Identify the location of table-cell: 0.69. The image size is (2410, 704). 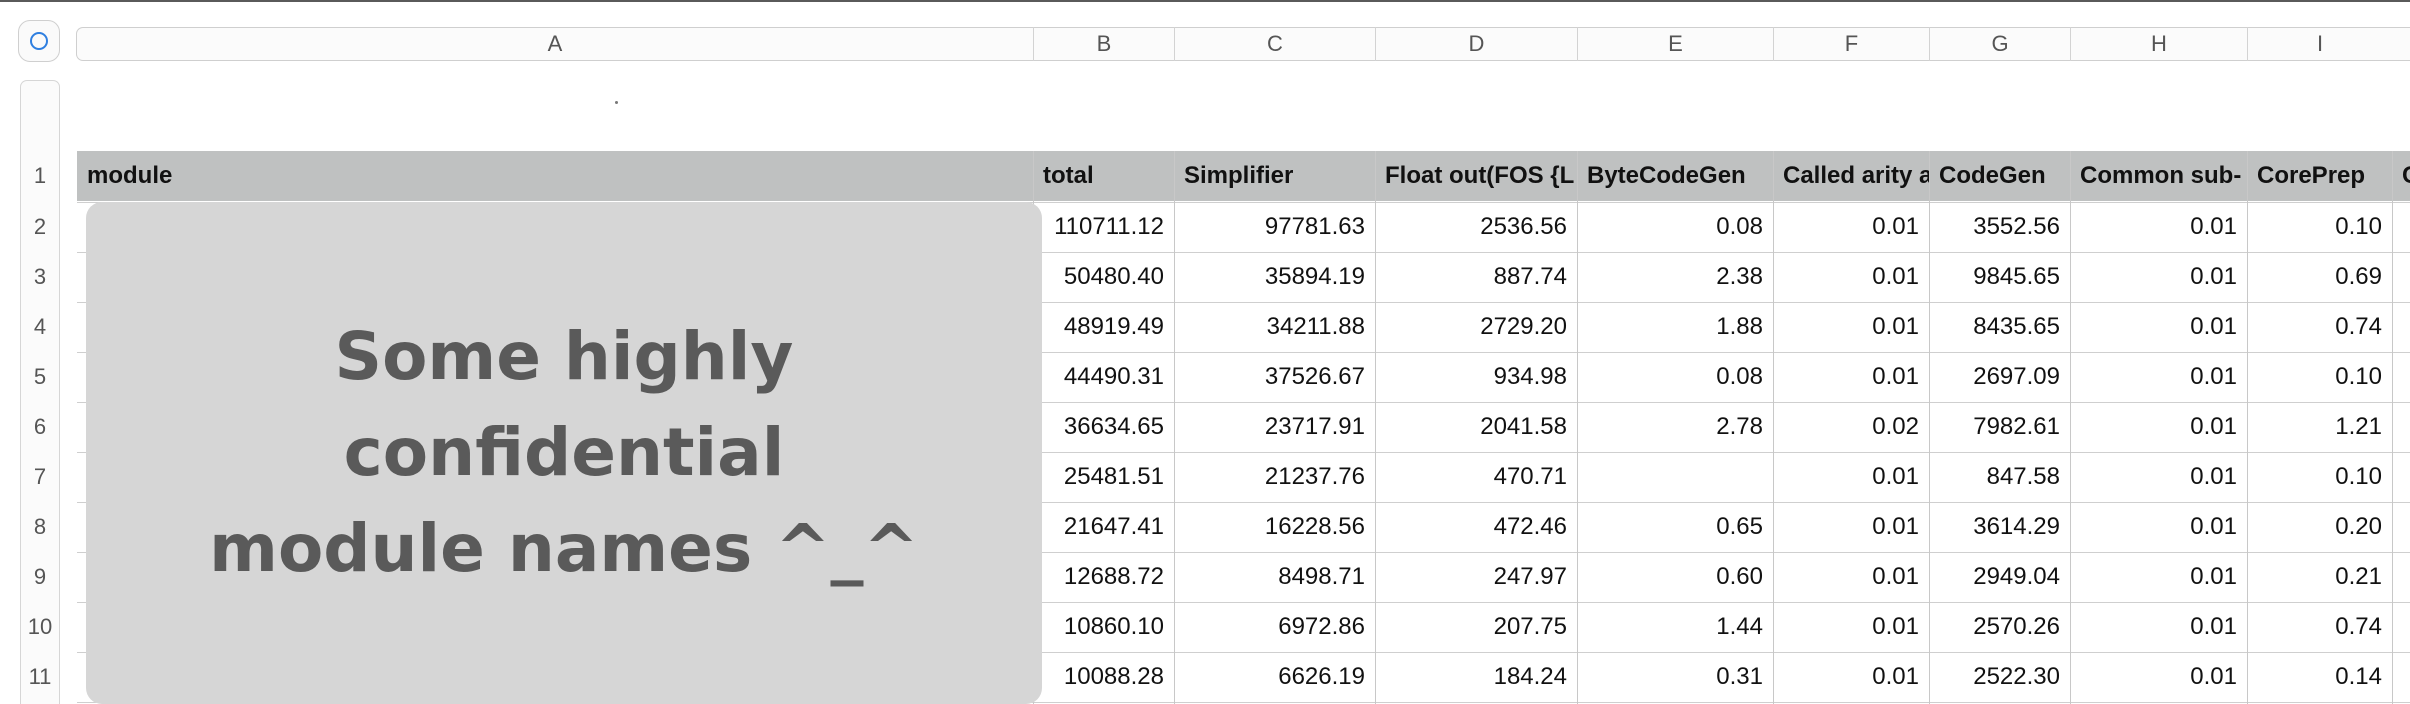
(2358, 276).